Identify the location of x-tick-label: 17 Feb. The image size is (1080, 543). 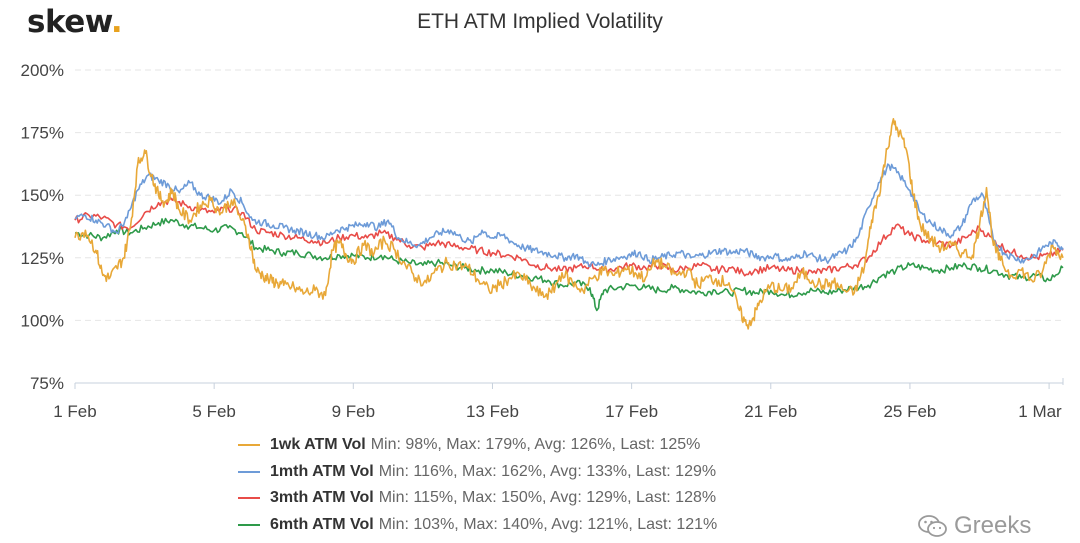
(631, 411).